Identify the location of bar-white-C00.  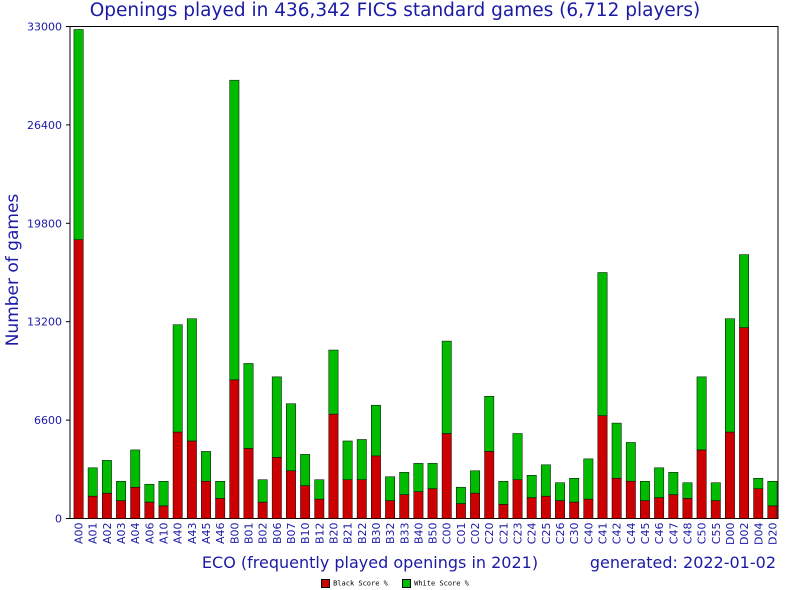
(446, 387).